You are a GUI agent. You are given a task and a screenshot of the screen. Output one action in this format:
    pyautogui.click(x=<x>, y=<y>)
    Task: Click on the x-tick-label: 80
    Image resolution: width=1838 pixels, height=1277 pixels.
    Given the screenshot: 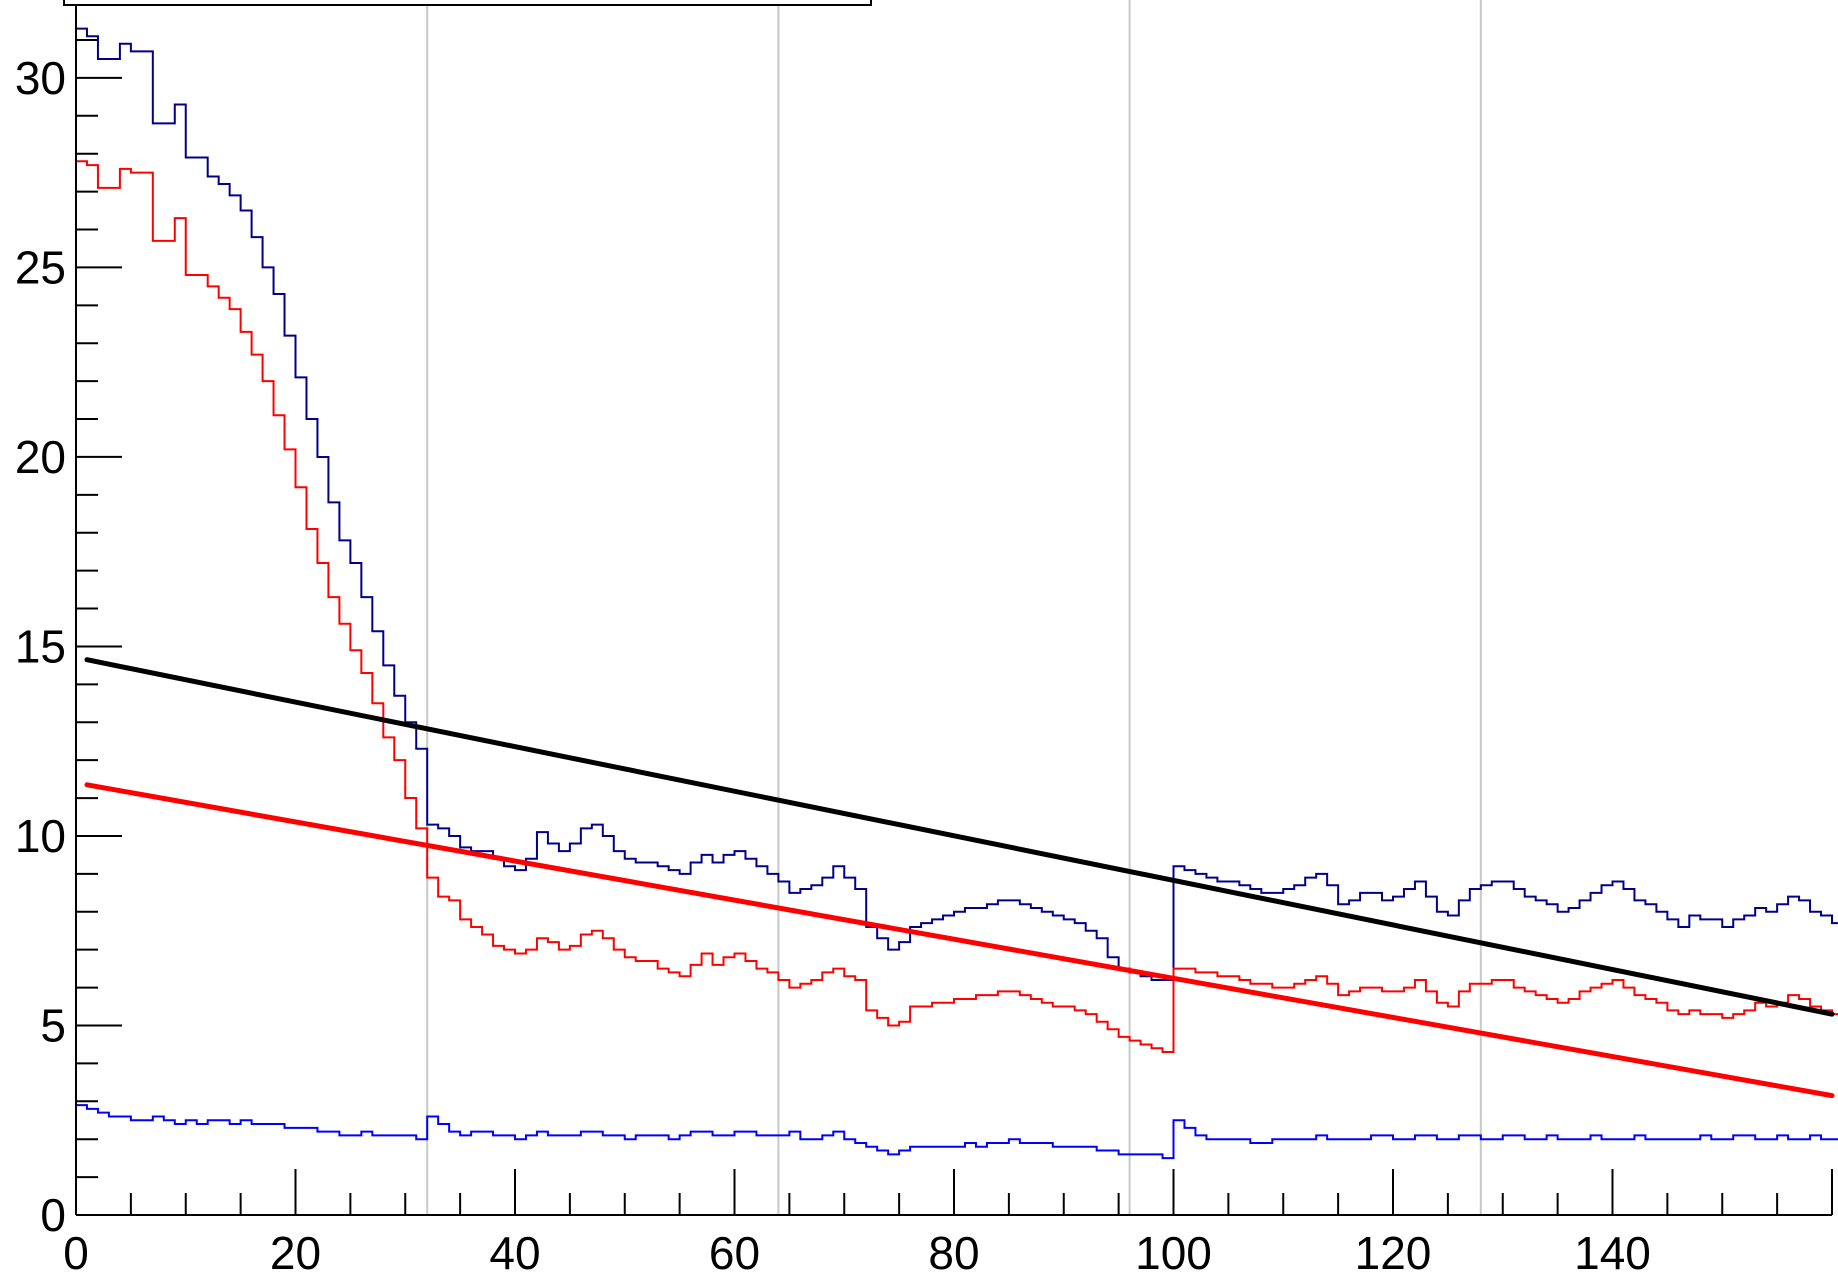 What is the action you would take?
    pyautogui.click(x=953, y=1252)
    